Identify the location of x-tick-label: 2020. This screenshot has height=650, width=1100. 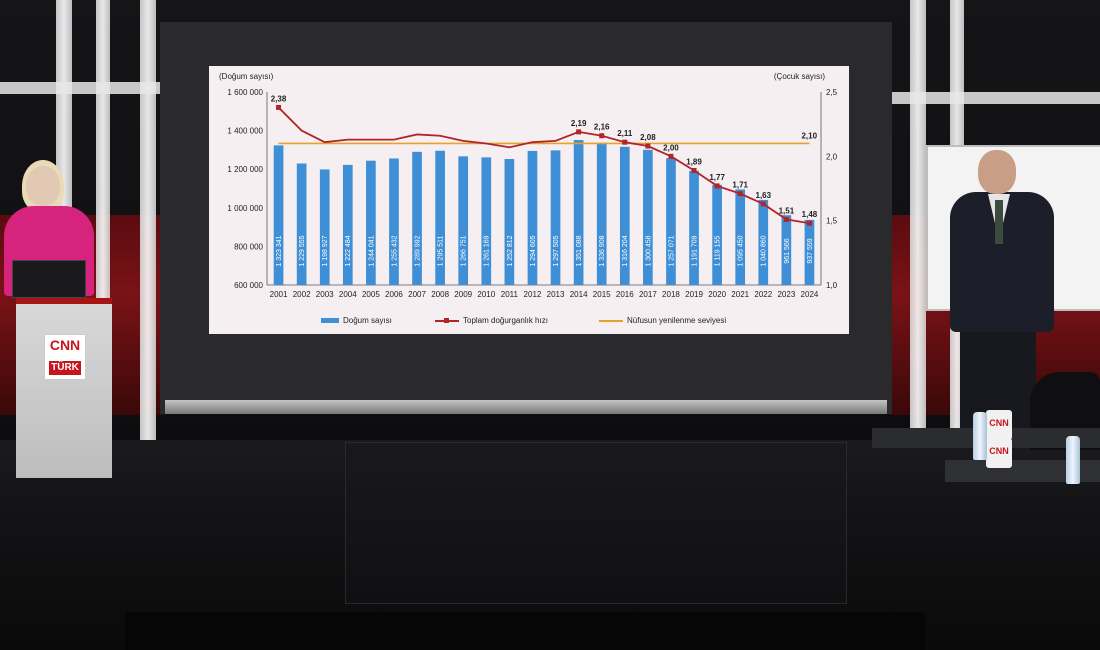
(717, 294).